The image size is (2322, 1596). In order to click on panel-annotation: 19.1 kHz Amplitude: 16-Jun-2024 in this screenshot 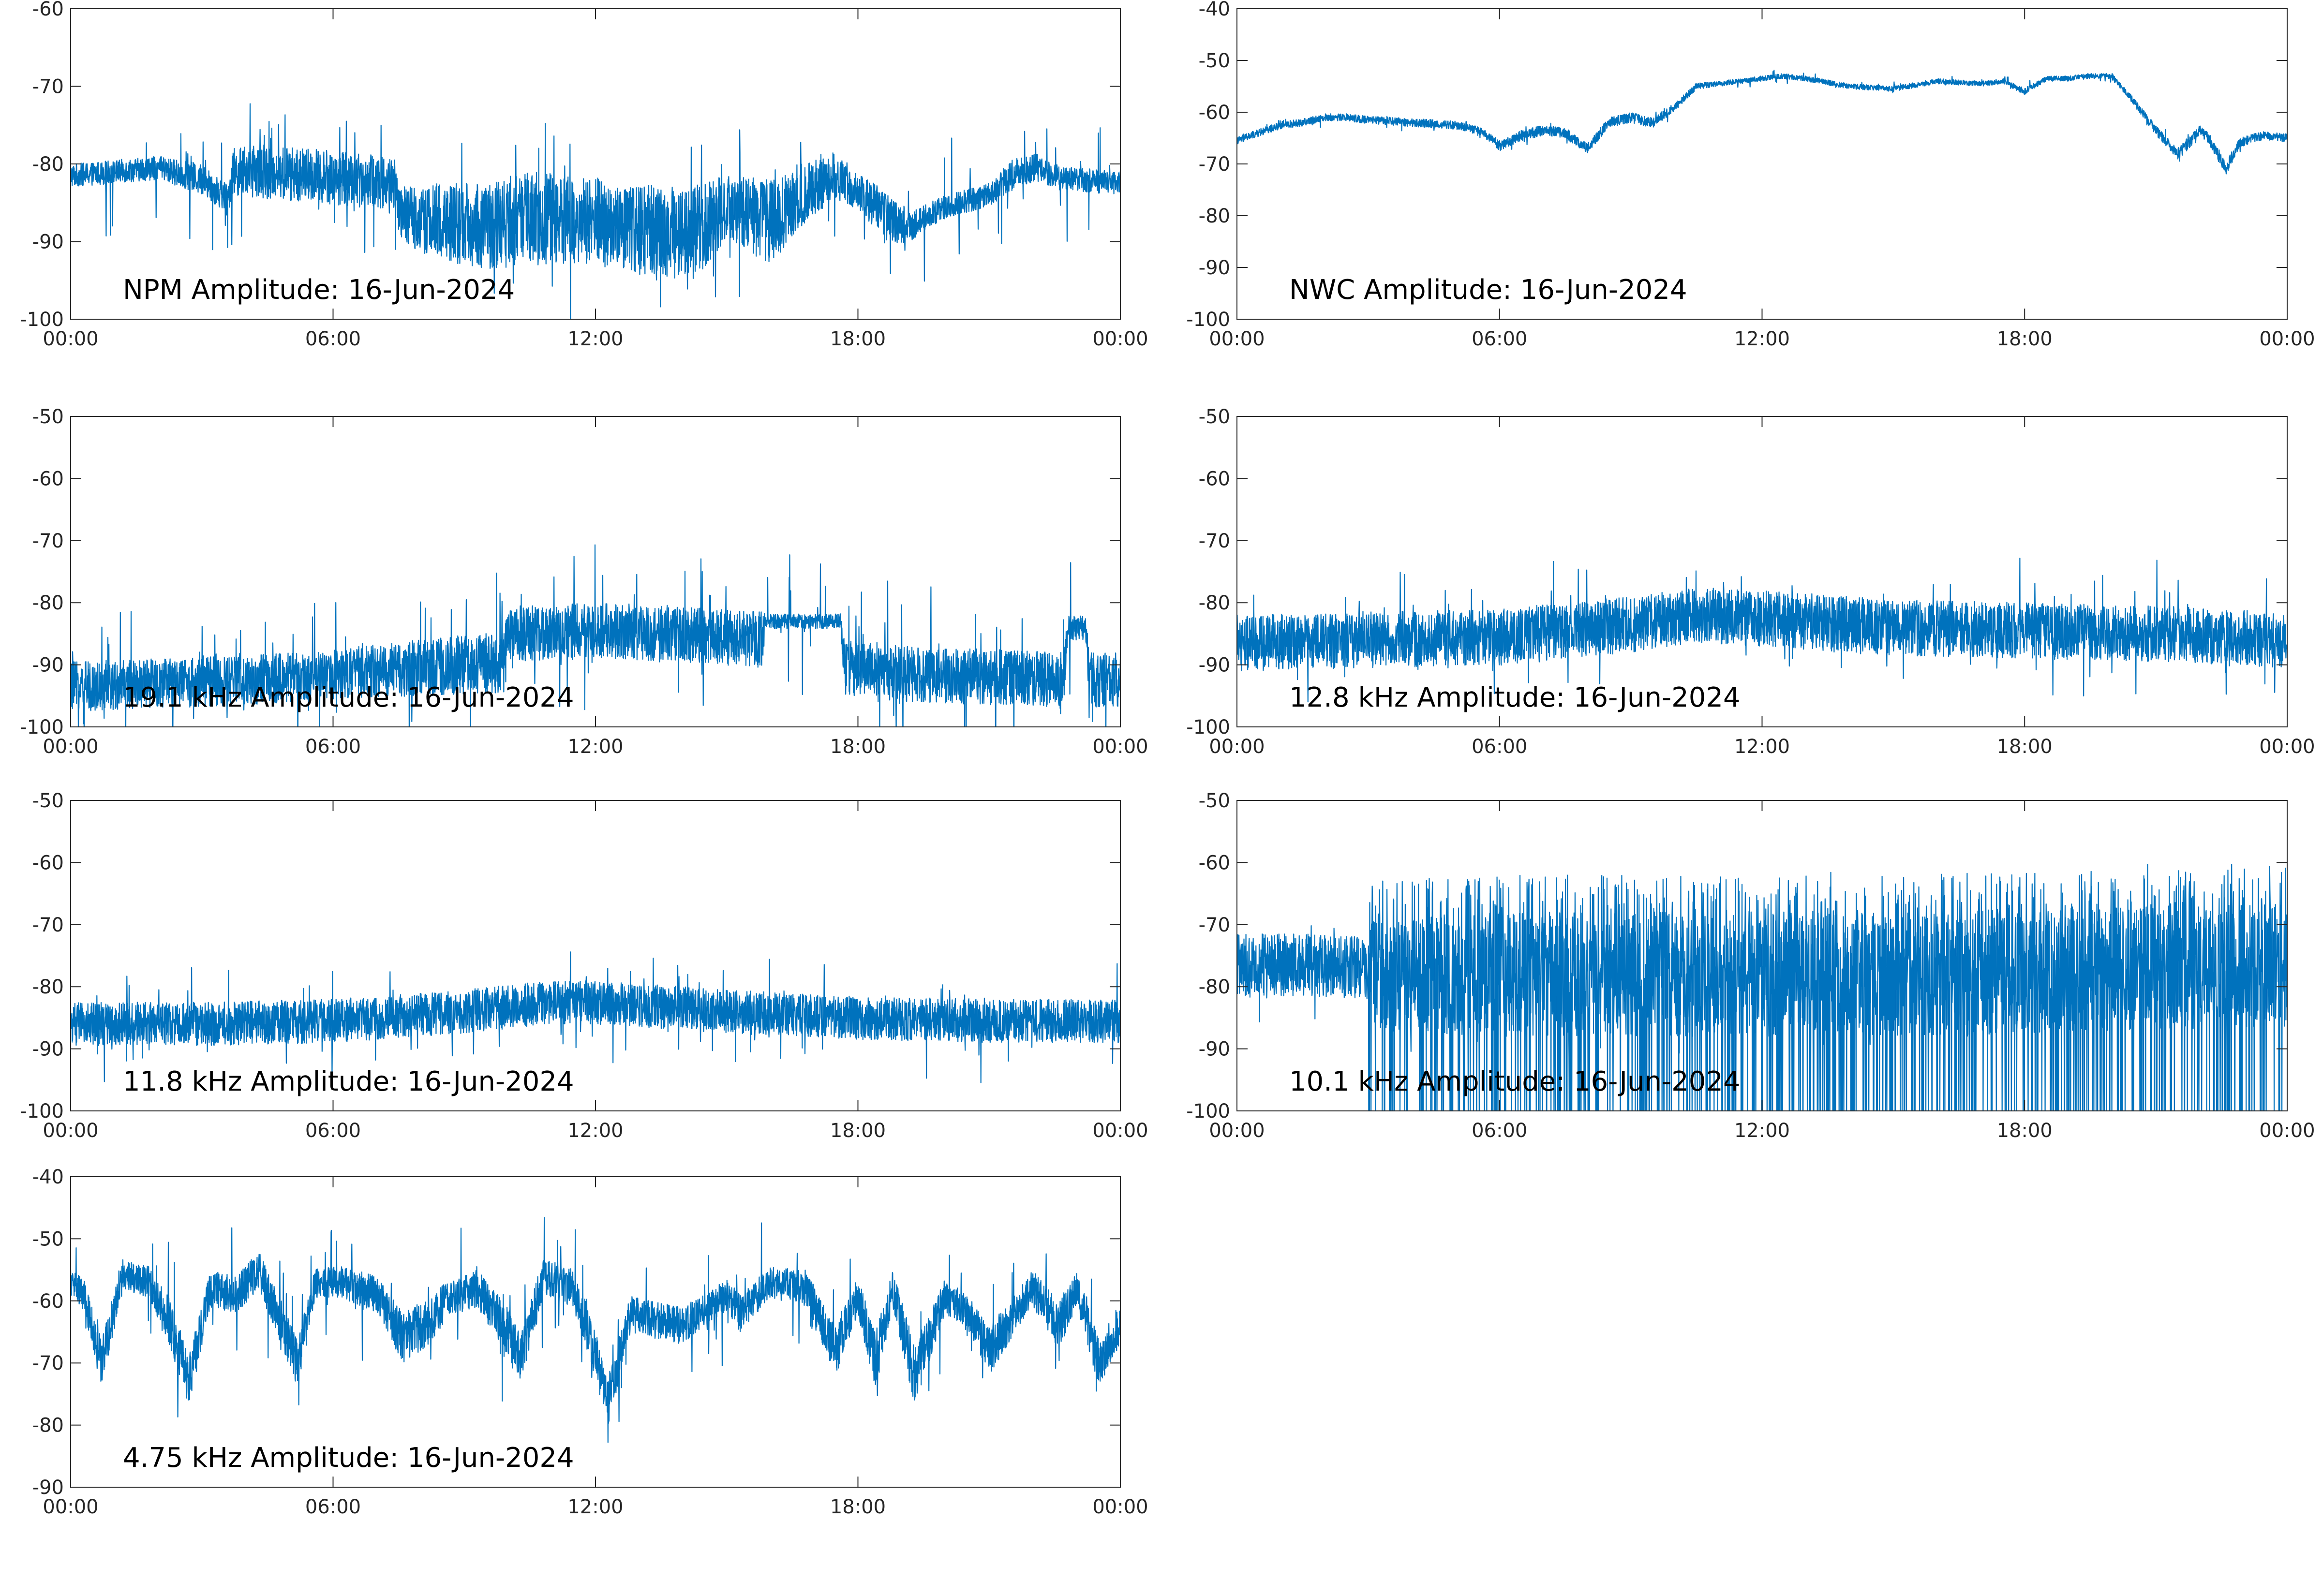, I will do `click(348, 697)`.